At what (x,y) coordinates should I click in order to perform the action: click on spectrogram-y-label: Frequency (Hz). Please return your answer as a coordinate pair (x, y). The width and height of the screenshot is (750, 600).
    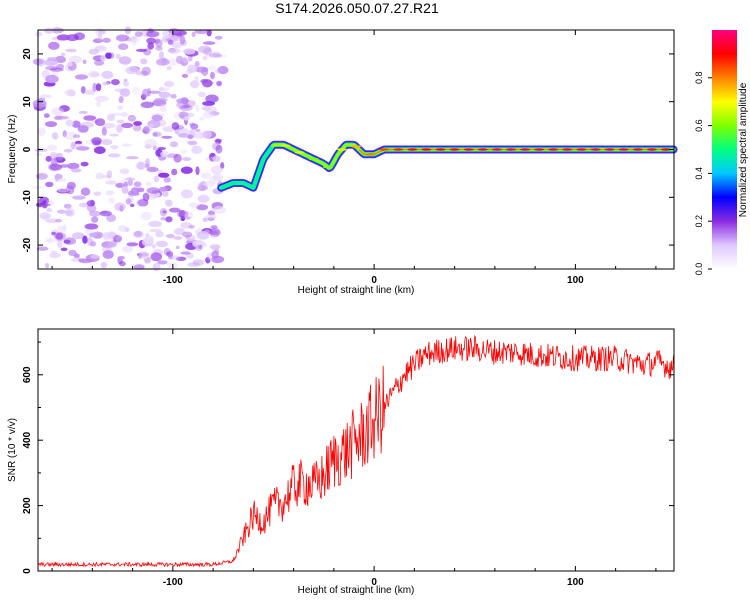
    Looking at the image, I should click on (12, 149).